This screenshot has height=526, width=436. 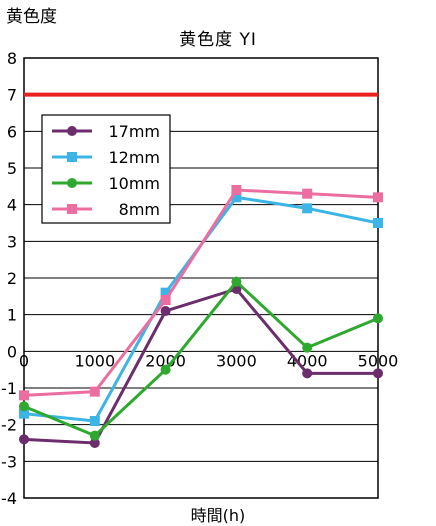 I want to click on y-tick-label: -3, so click(x=9, y=461).